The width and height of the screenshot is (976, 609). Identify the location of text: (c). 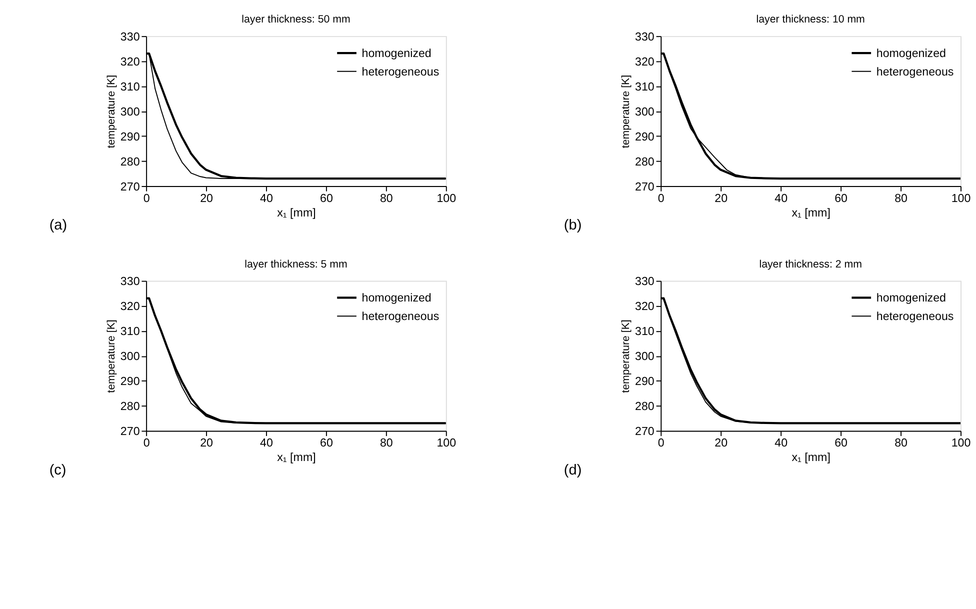
(57, 470).